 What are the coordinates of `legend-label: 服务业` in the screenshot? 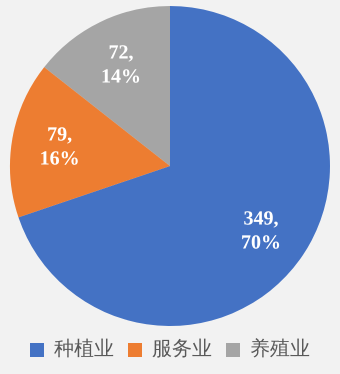 It's located at (182, 348).